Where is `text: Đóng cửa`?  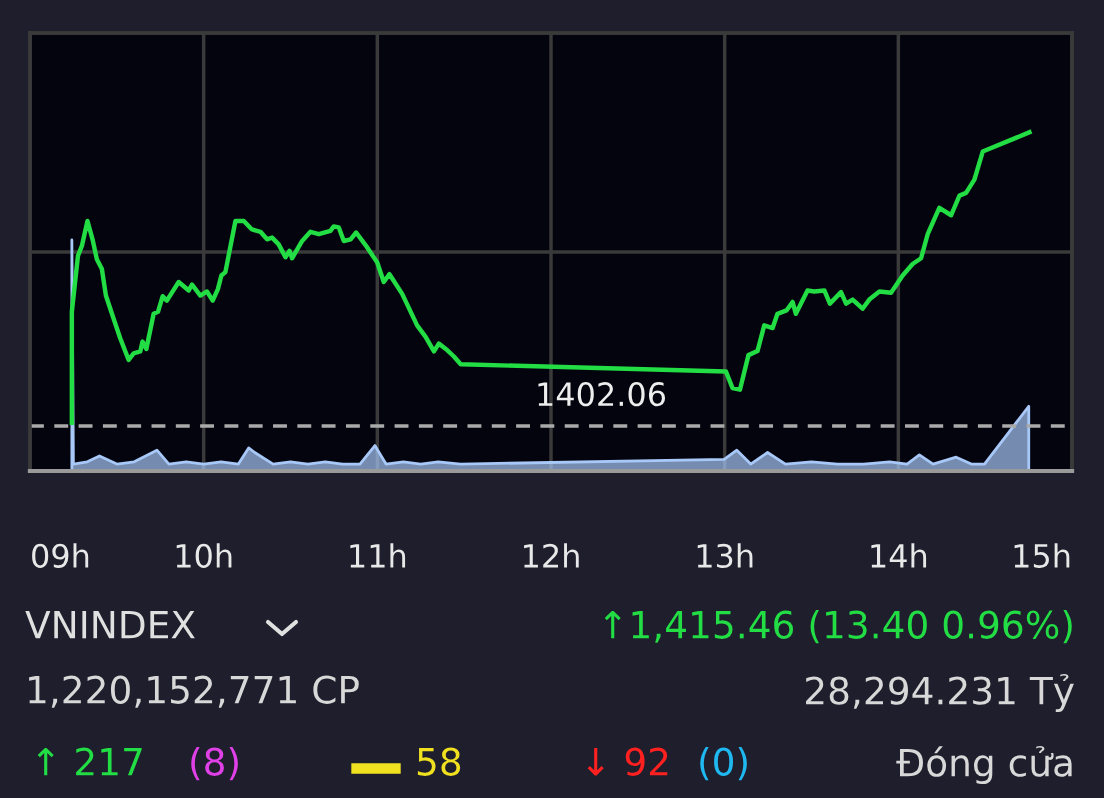
text: Đóng cửa is located at coordinates (984, 765).